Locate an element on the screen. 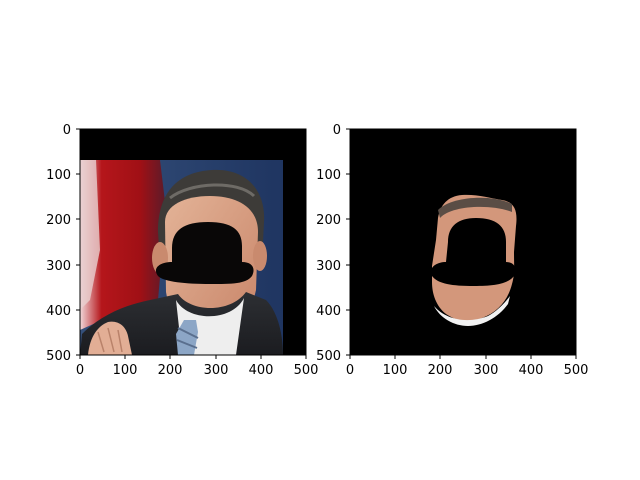 The width and height of the screenshot is (640, 480). hair-segment is located at coordinates (475, 207).